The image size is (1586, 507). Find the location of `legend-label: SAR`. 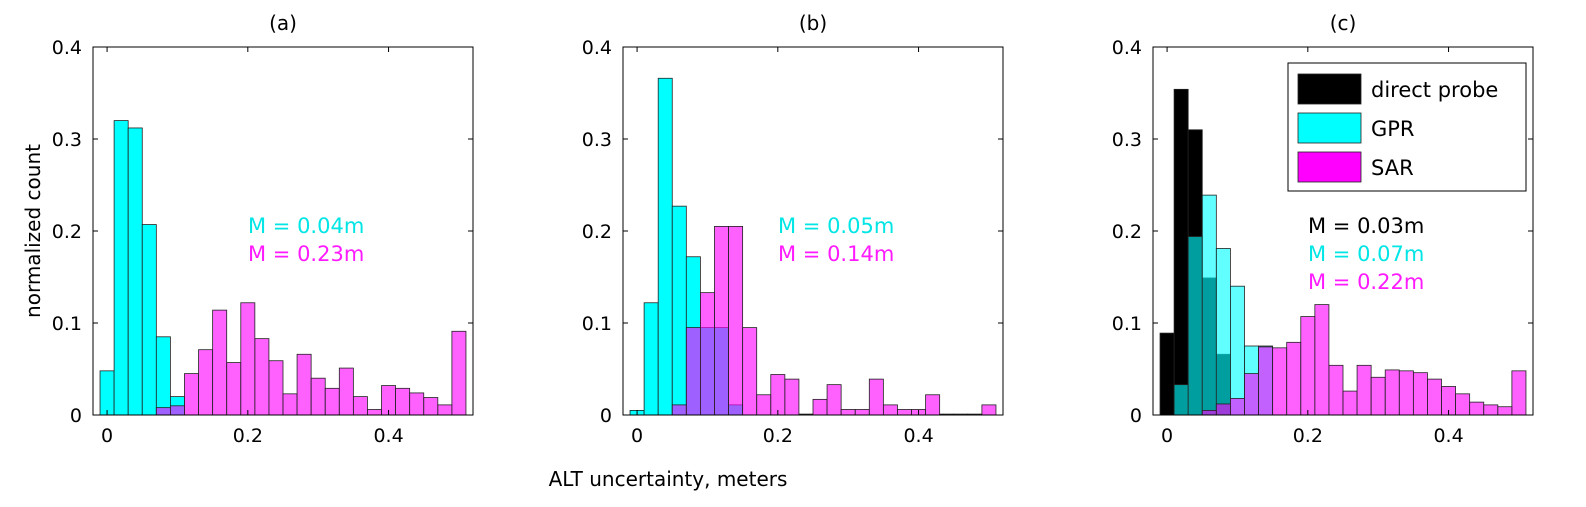

legend-label: SAR is located at coordinates (1392, 168).